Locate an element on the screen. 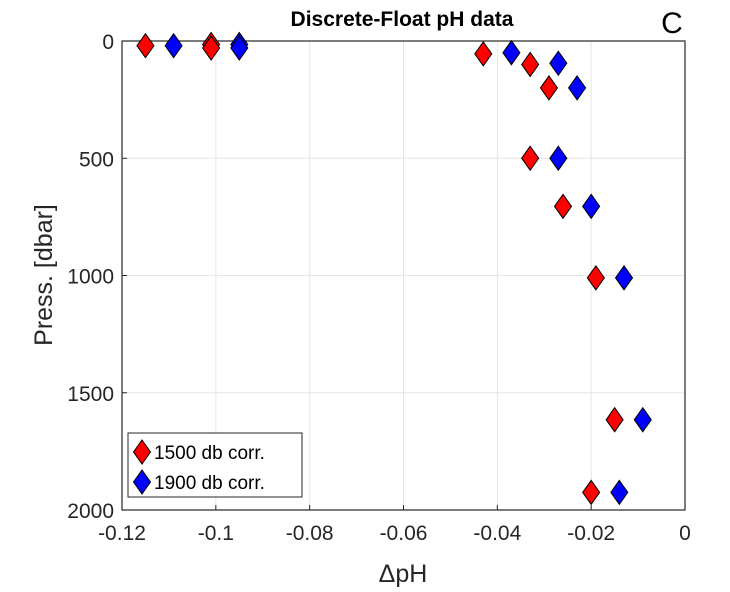 The width and height of the screenshot is (730, 592). panel-label: C is located at coordinates (672, 23).